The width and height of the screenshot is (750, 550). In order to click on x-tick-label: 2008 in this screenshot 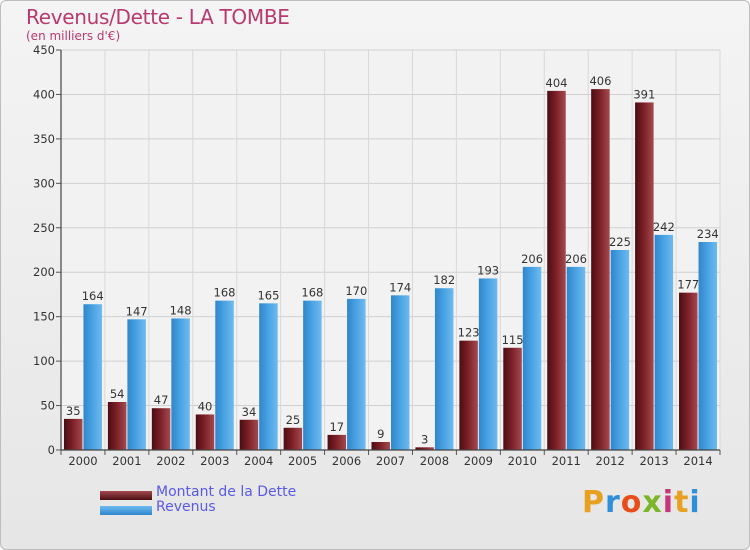, I will do `click(434, 461)`.